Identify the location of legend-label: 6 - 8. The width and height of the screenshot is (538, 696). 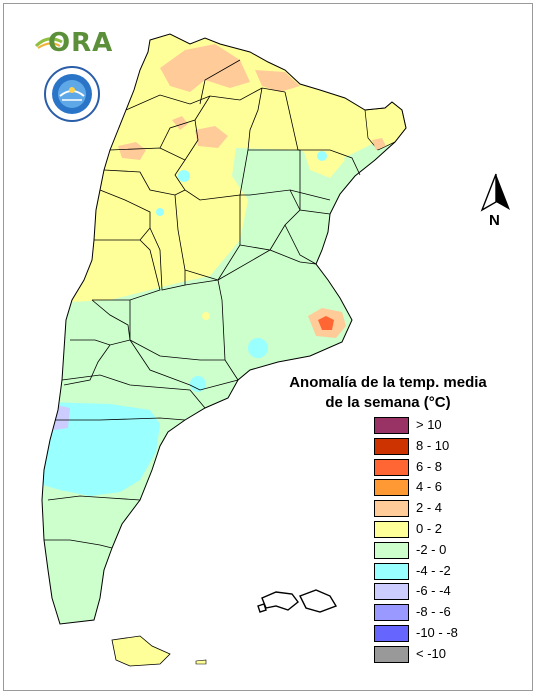
(429, 466).